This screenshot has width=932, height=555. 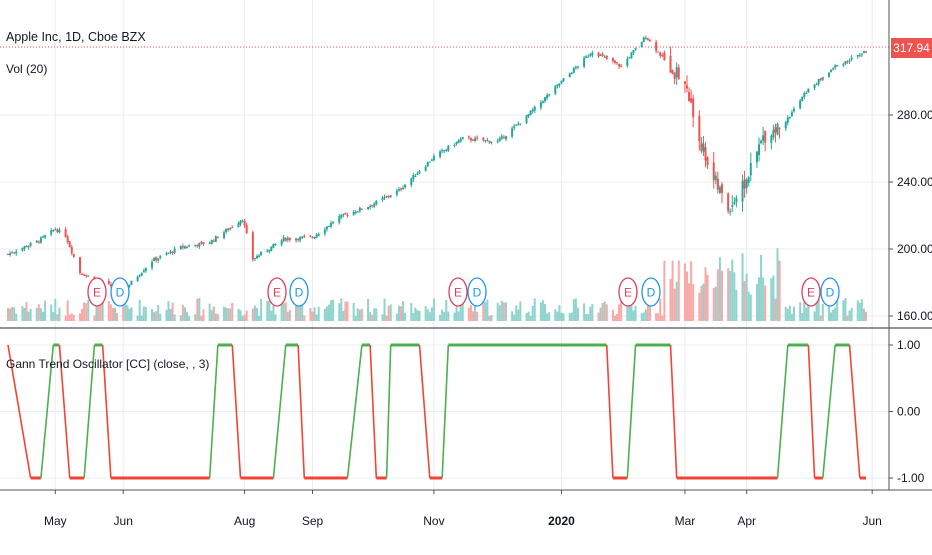 What do you see at coordinates (27, 69) in the screenshot?
I see `volume-indicator-label: Vol (20)` at bounding box center [27, 69].